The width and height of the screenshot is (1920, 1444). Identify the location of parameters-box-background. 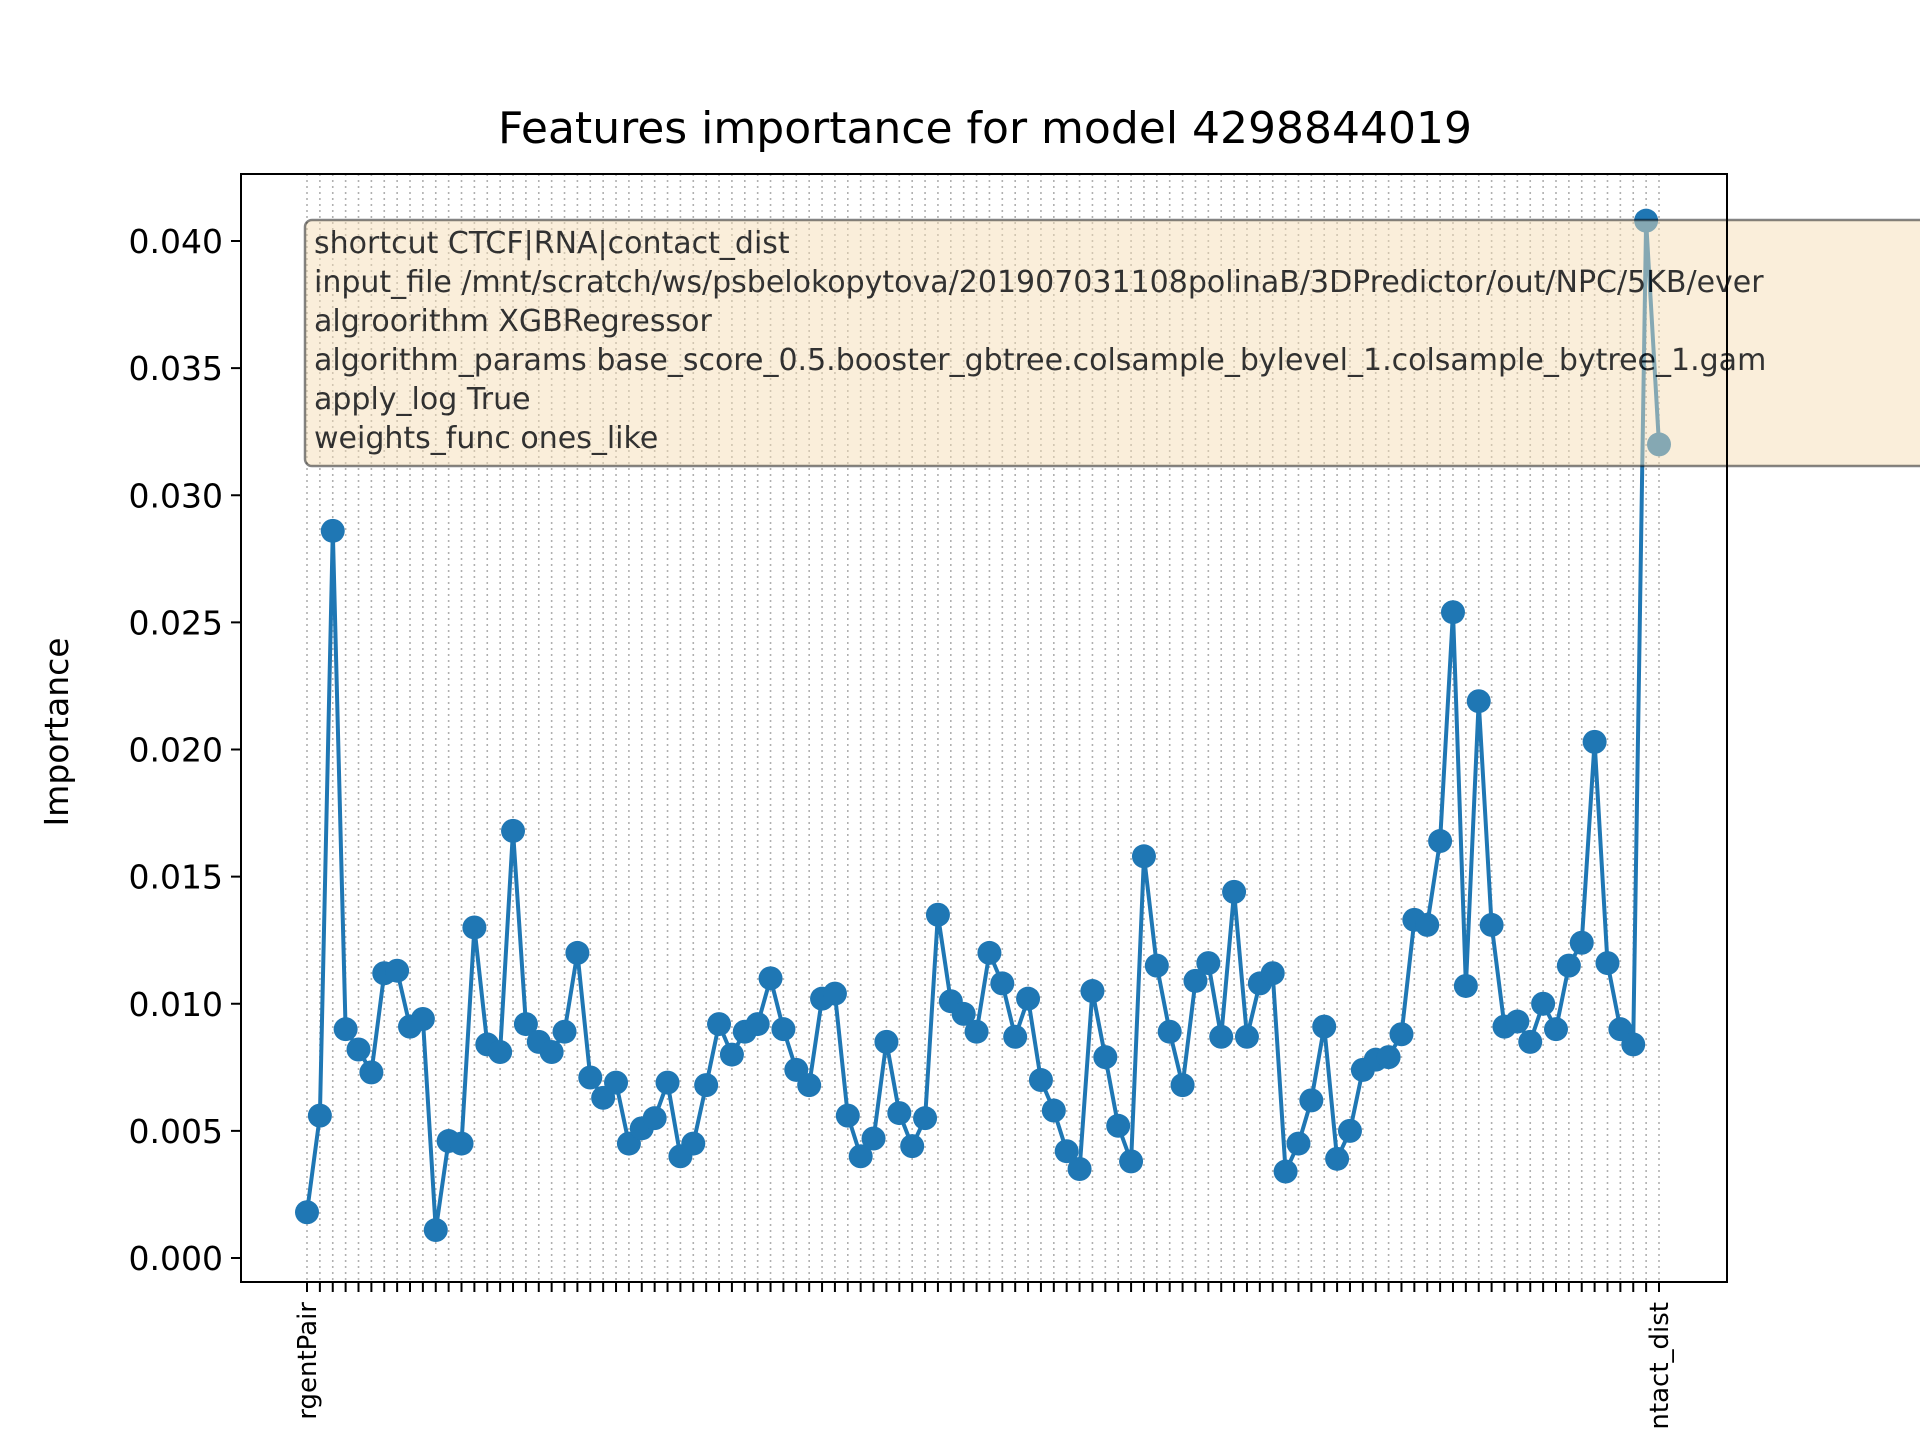
(1111, 343).